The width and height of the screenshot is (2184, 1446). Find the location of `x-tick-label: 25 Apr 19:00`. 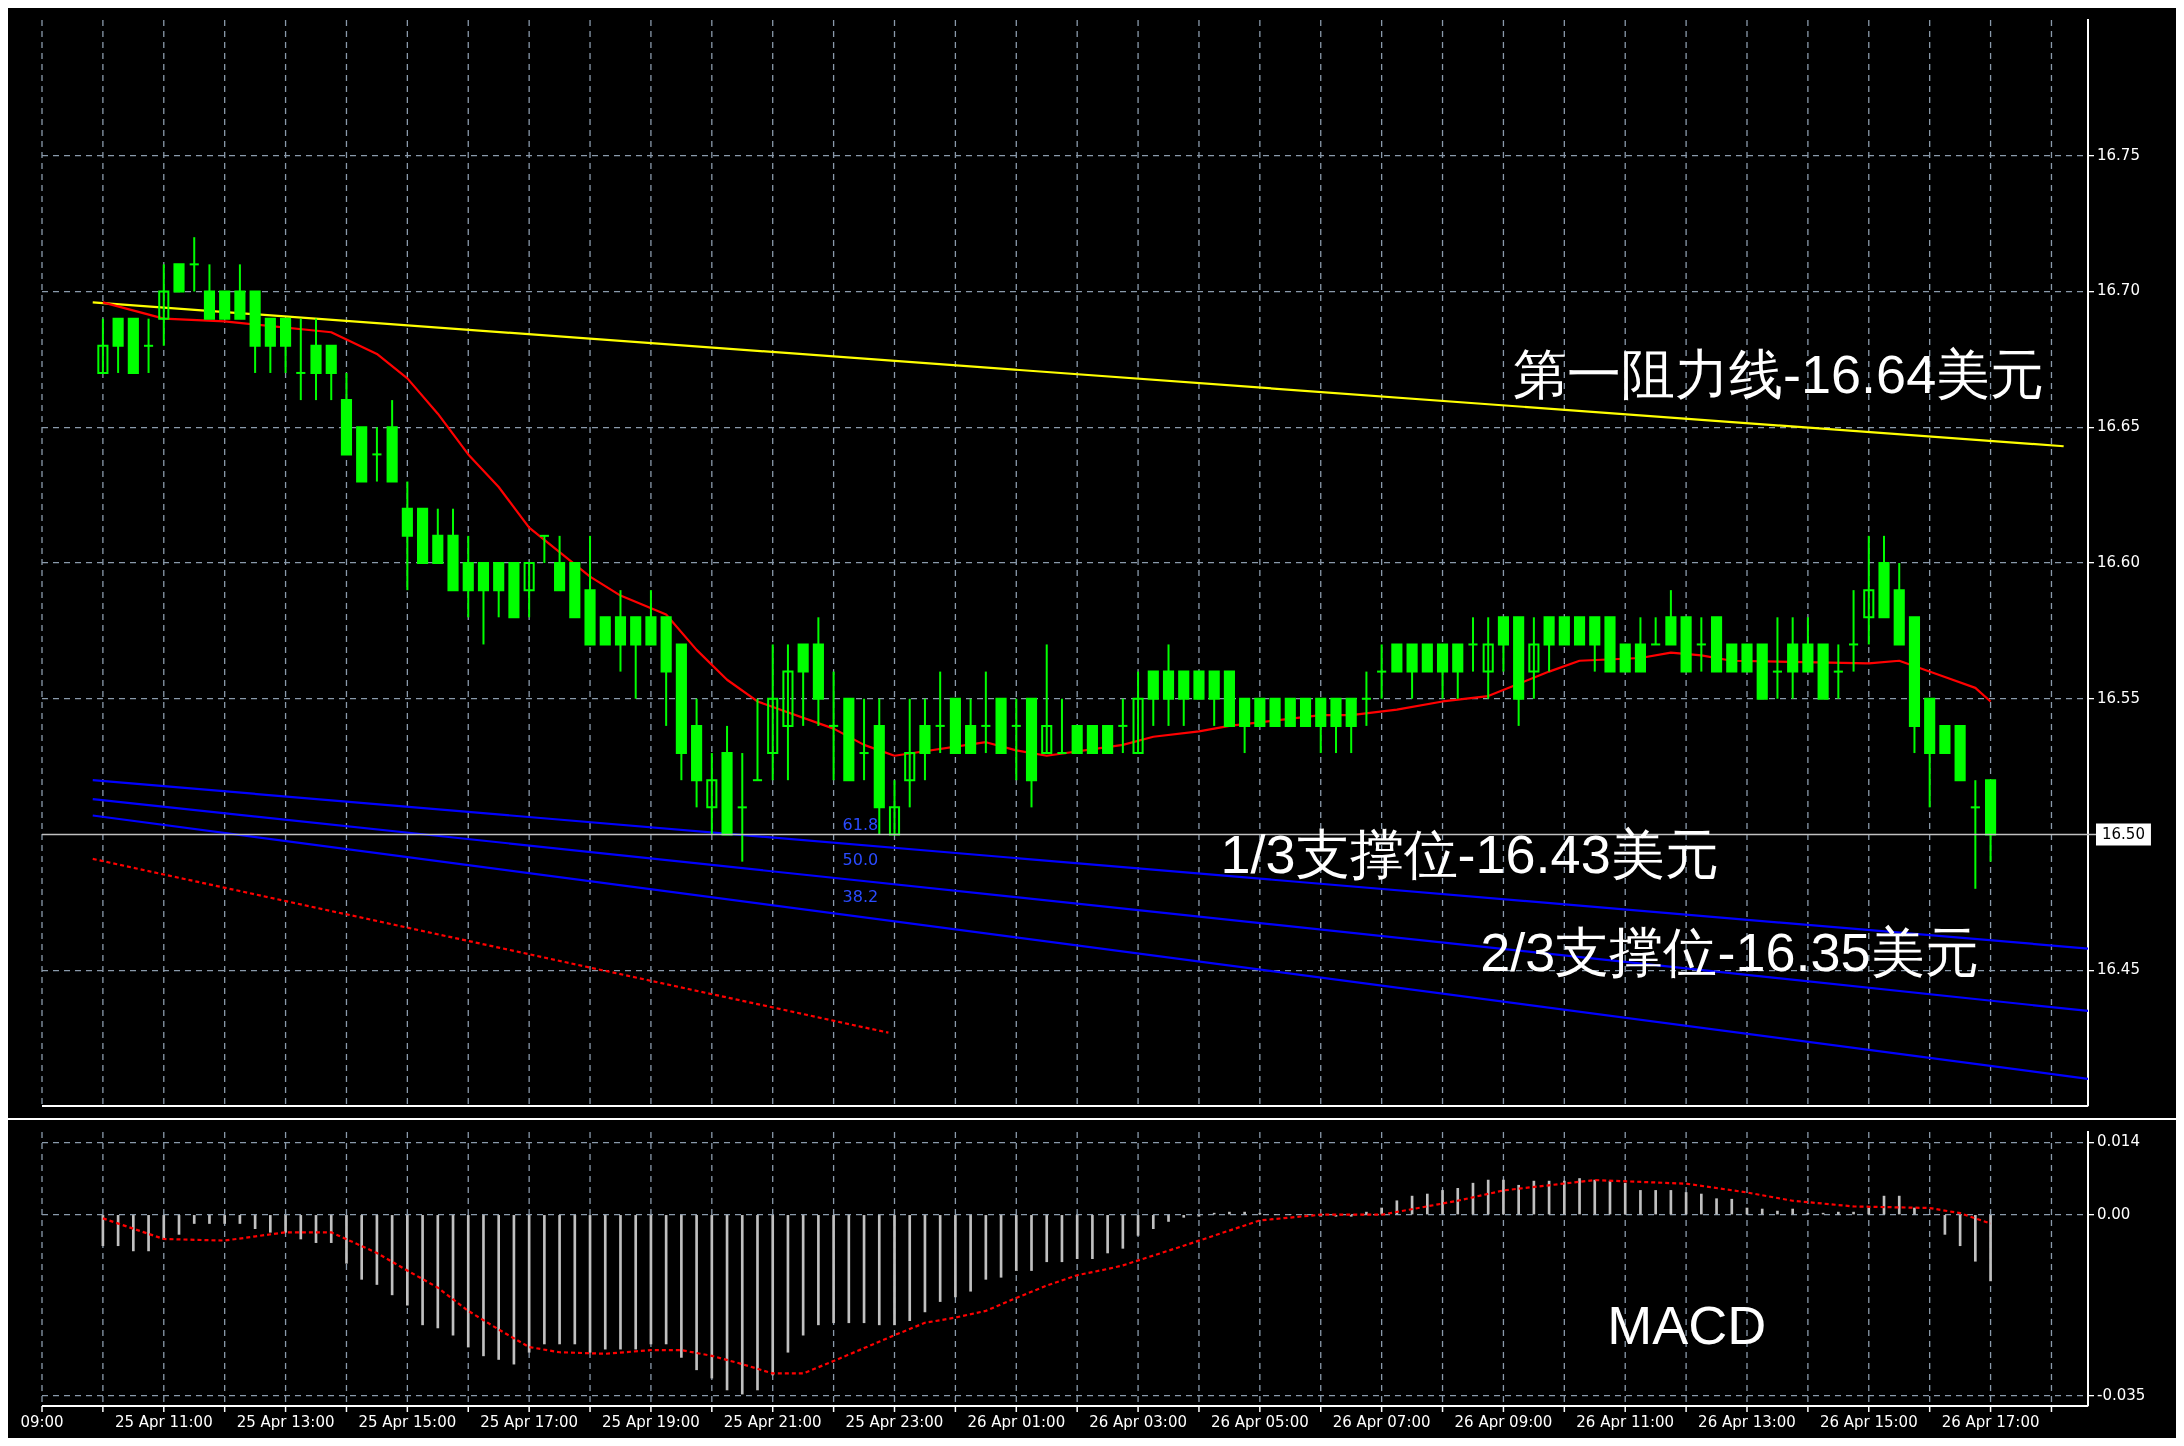

x-tick-label: 25 Apr 19:00 is located at coordinates (651, 1422).